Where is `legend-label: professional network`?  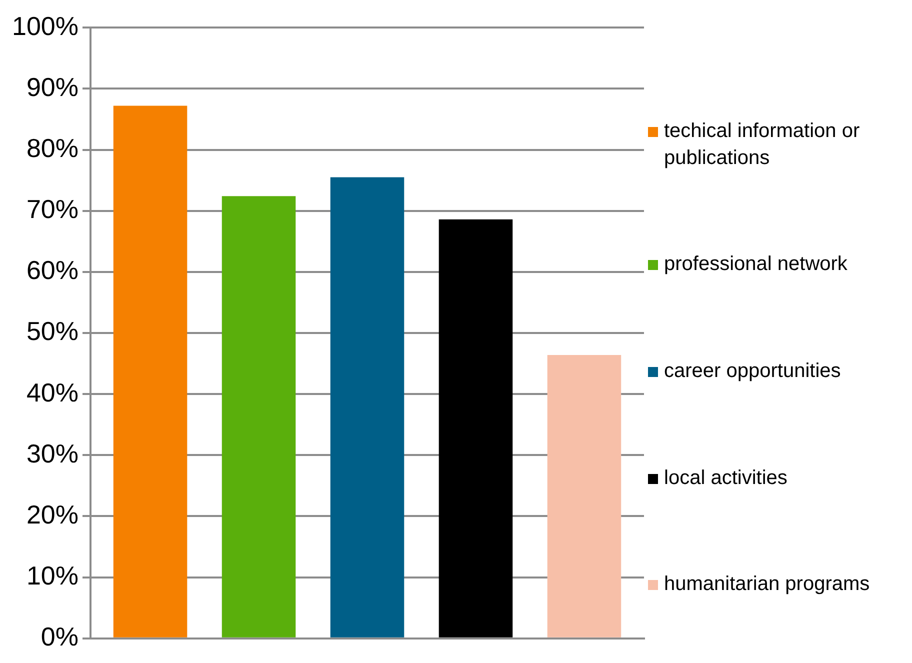 legend-label: professional network is located at coordinates (756, 265).